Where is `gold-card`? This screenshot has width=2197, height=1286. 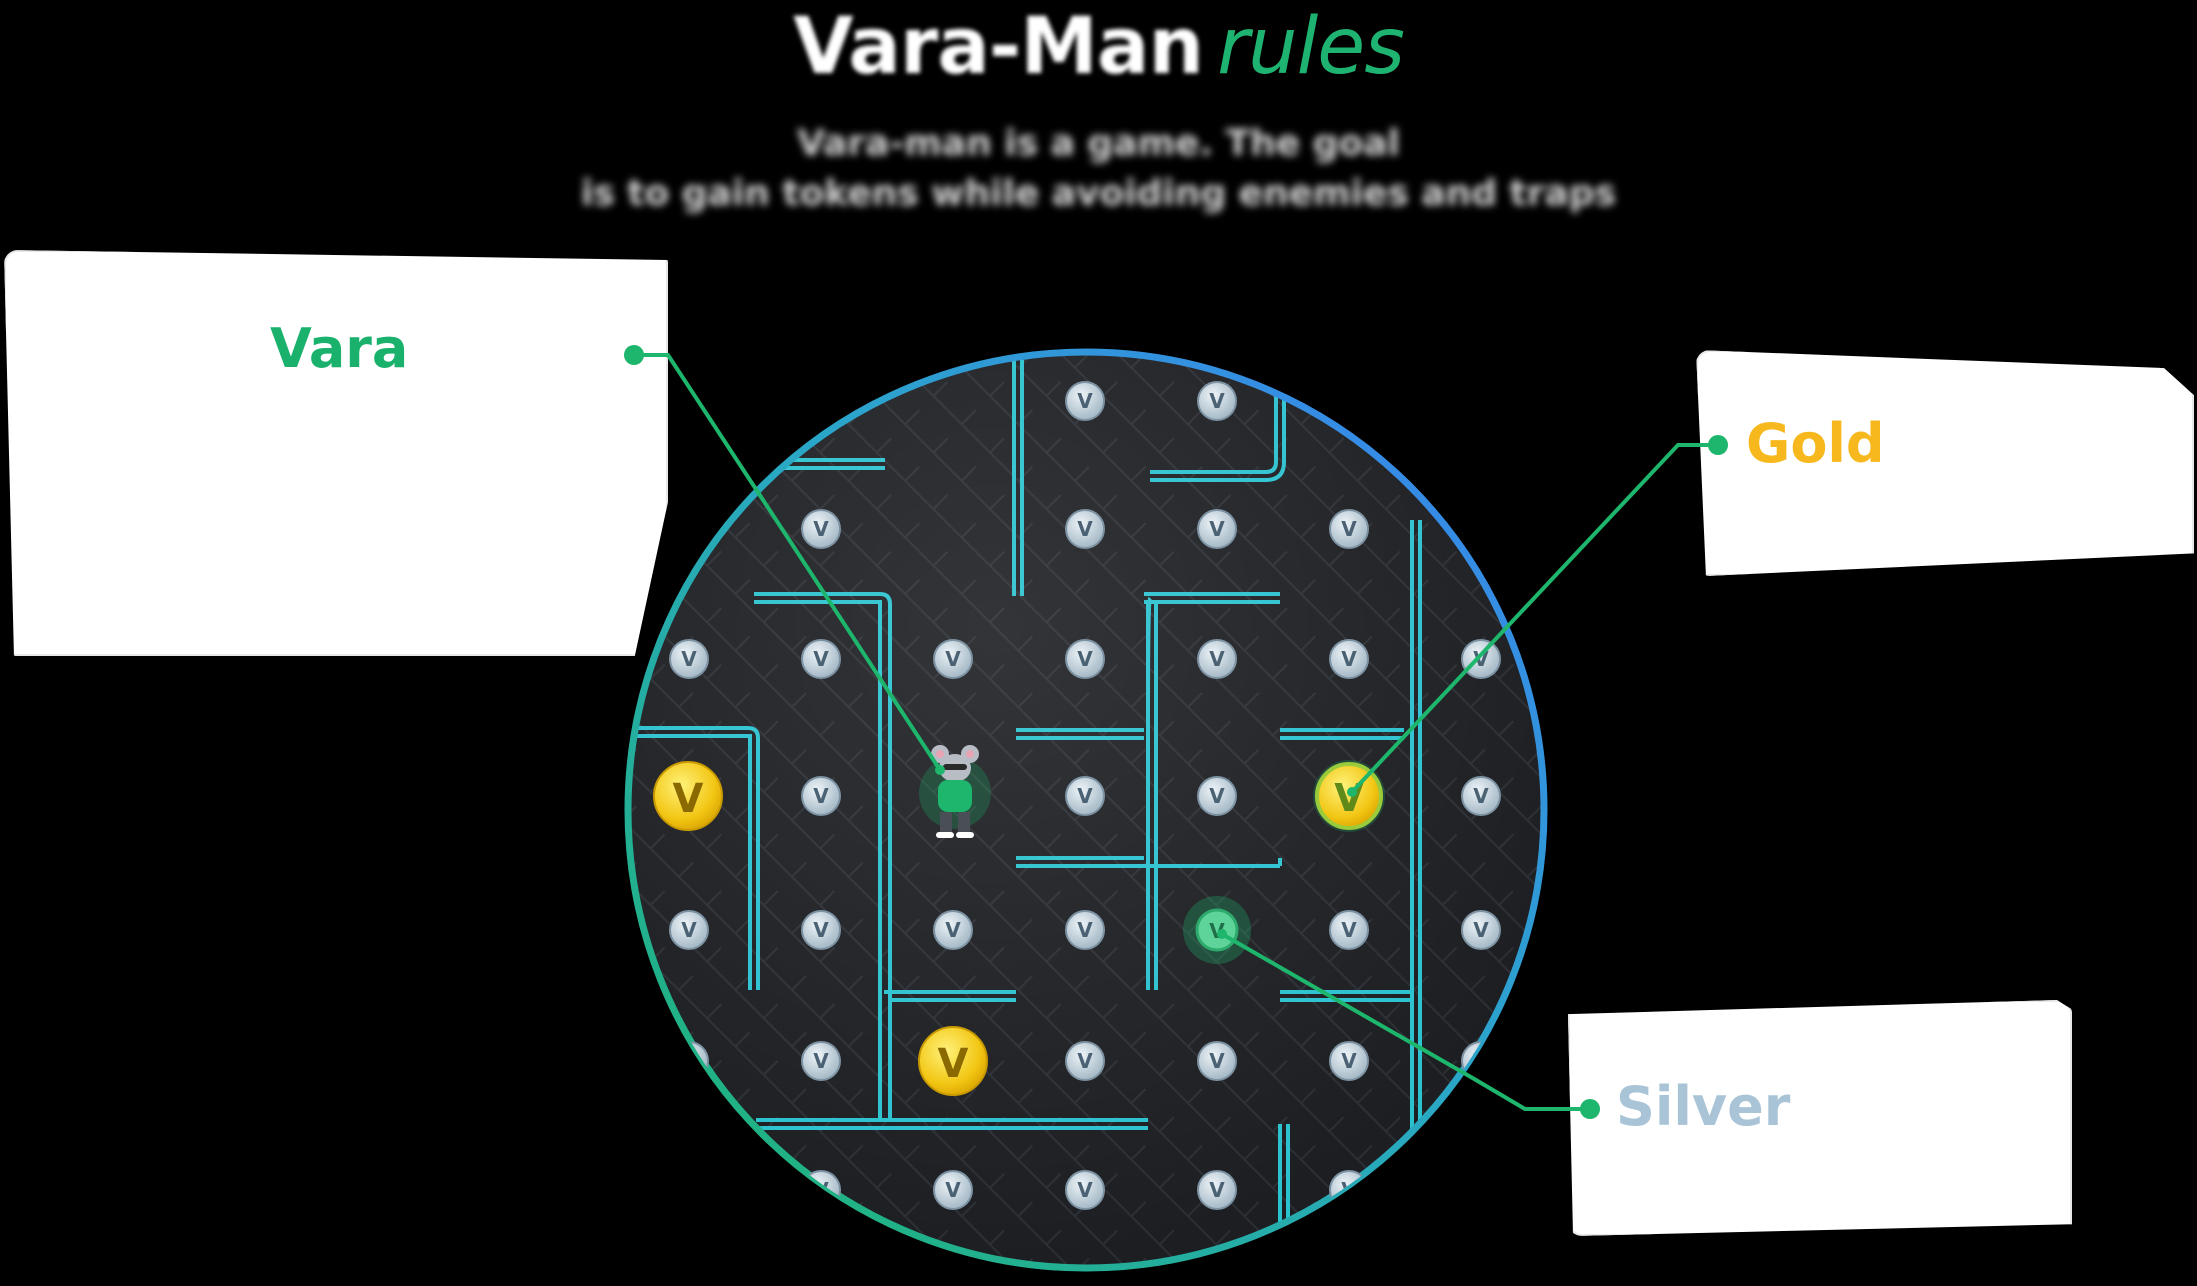
gold-card is located at coordinates (1945, 463).